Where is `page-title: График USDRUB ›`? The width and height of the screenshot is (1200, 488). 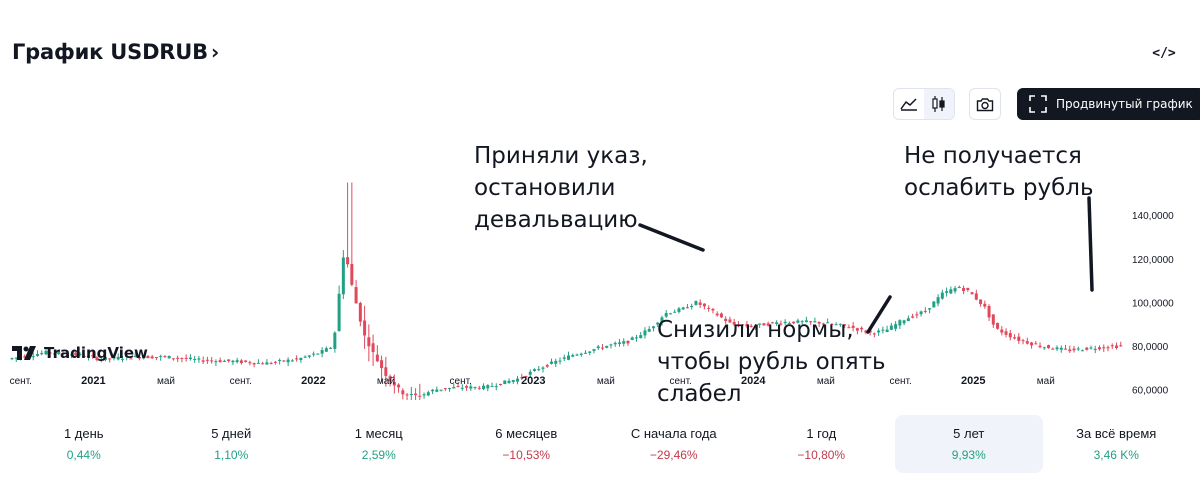 page-title: График USDRUB › is located at coordinates (115, 52).